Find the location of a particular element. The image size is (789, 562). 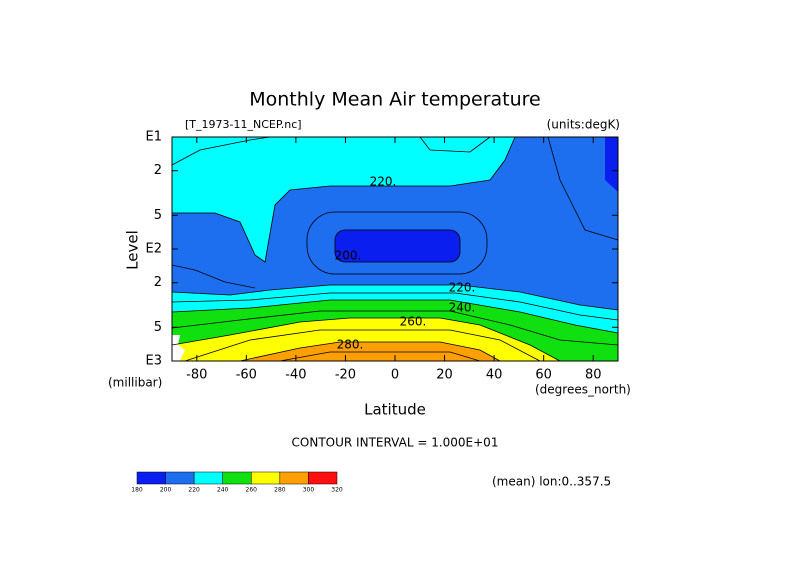

units-label: (units:degK) is located at coordinates (583, 125).